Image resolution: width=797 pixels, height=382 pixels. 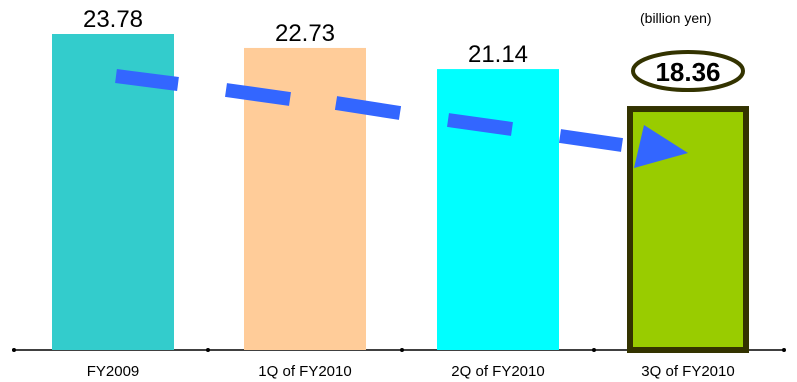 What do you see at coordinates (676, 18) in the screenshot?
I see `unit-label: (billion yen)` at bounding box center [676, 18].